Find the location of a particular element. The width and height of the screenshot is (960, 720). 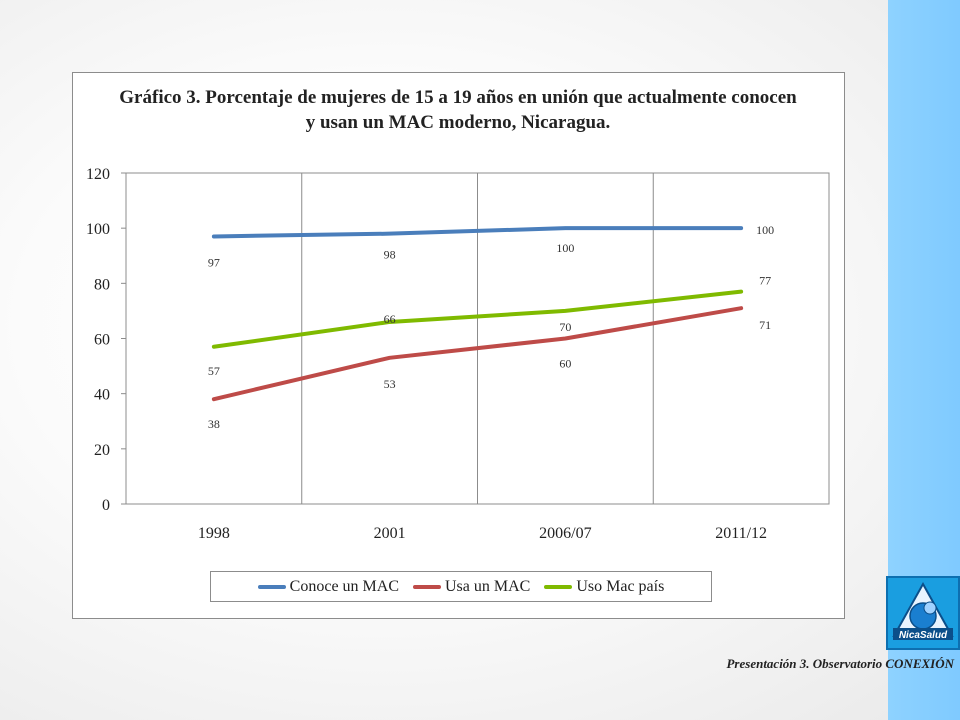

data-label: 77 is located at coordinates (765, 281).